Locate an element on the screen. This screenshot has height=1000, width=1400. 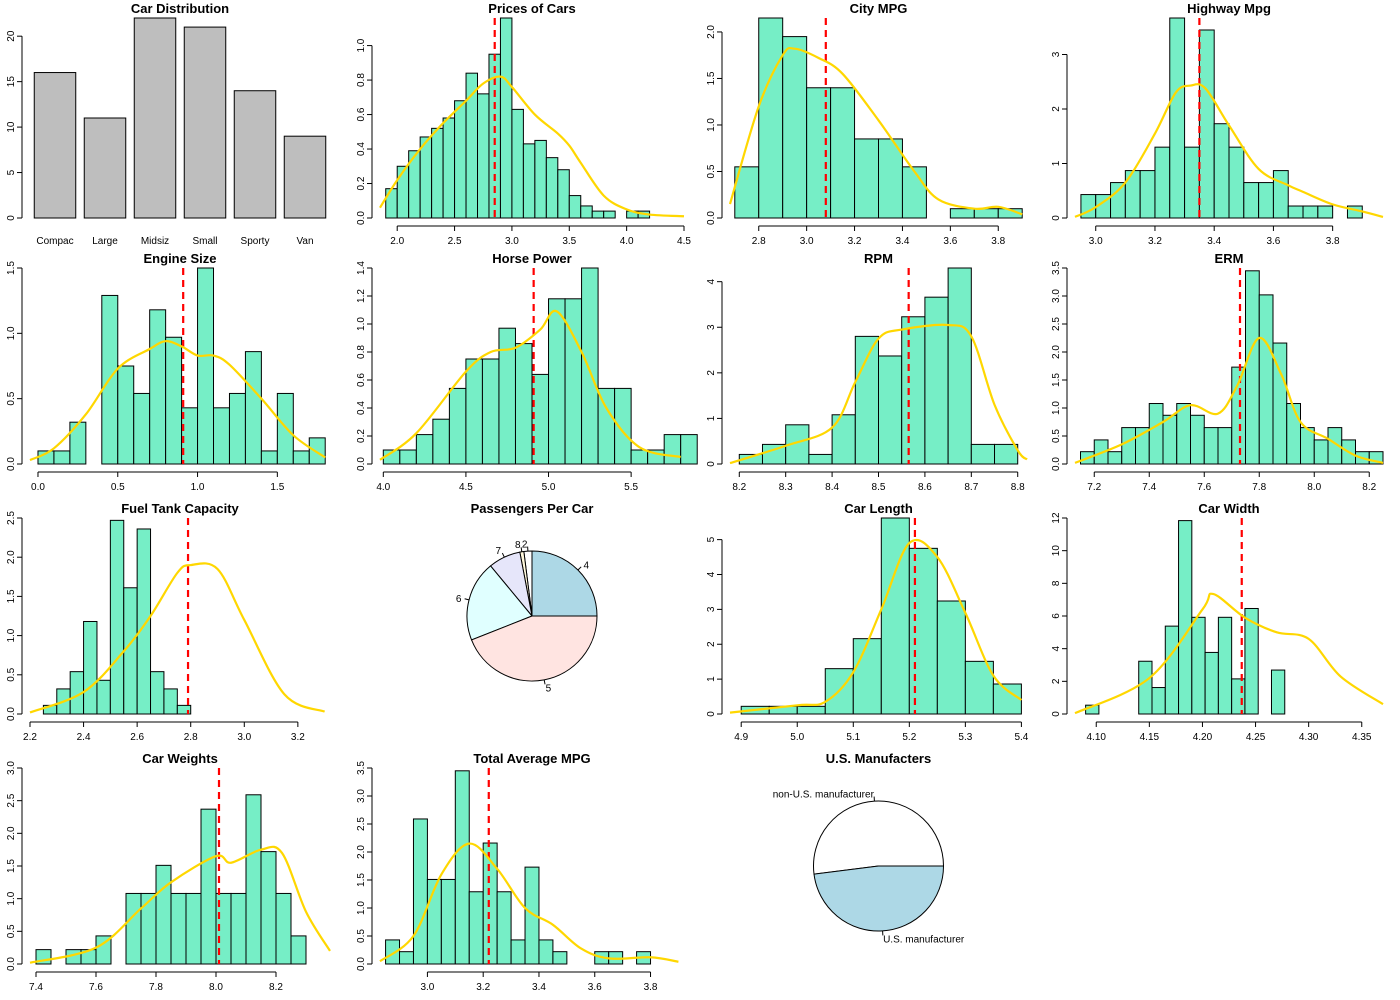
x-tick-label: 7.4 is located at coordinates (36, 987).